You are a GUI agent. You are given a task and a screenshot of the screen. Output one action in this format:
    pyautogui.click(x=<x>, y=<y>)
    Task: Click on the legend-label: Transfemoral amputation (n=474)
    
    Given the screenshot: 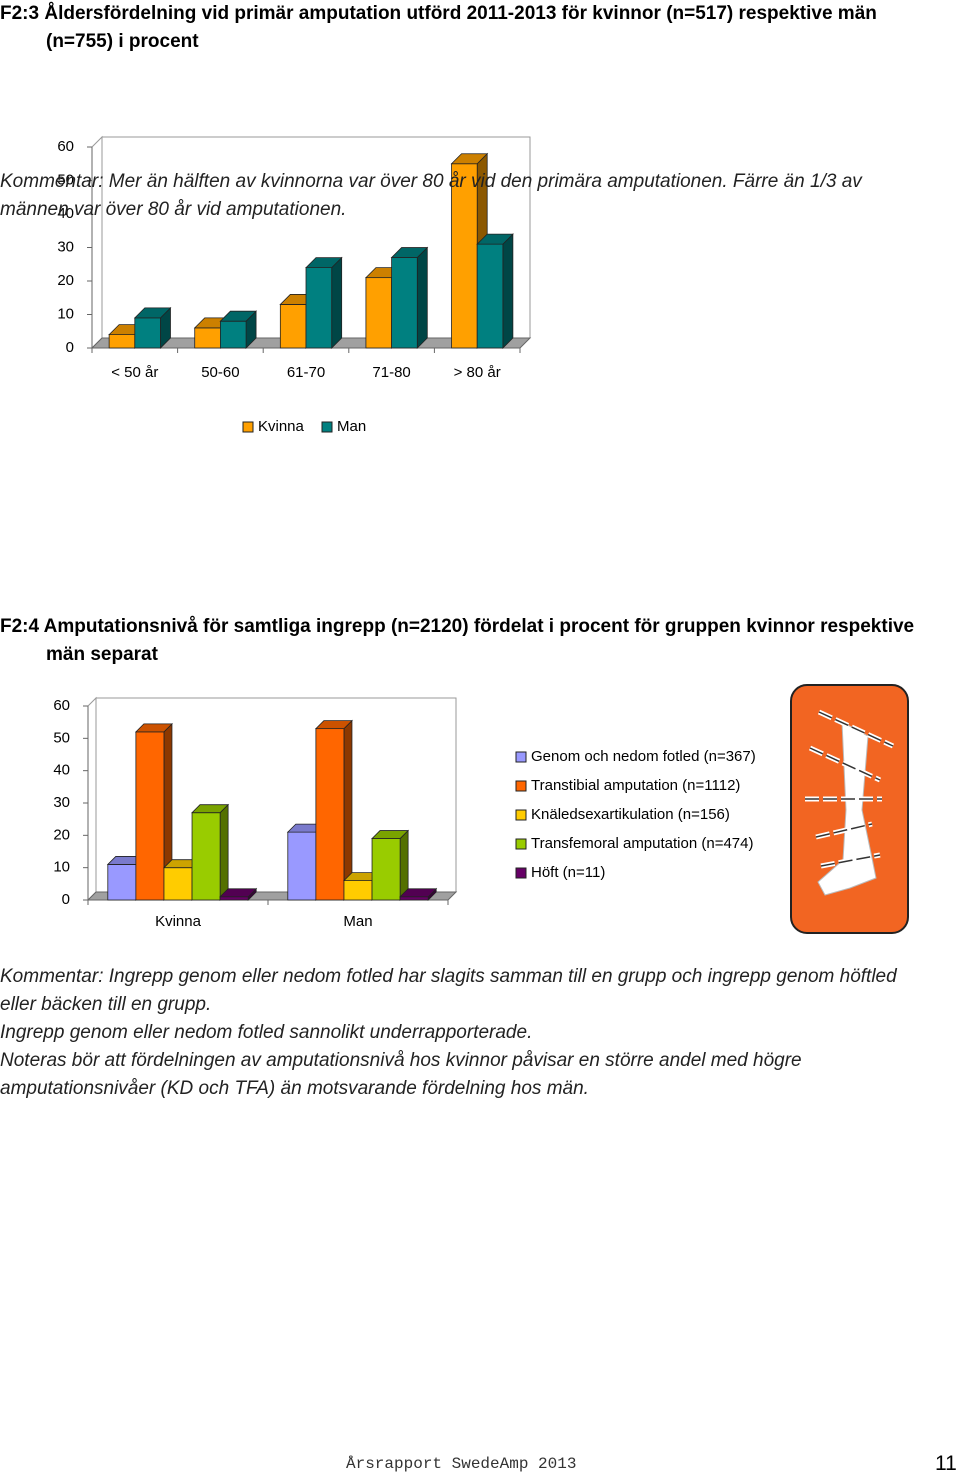 What is the action you would take?
    pyautogui.click(x=642, y=843)
    